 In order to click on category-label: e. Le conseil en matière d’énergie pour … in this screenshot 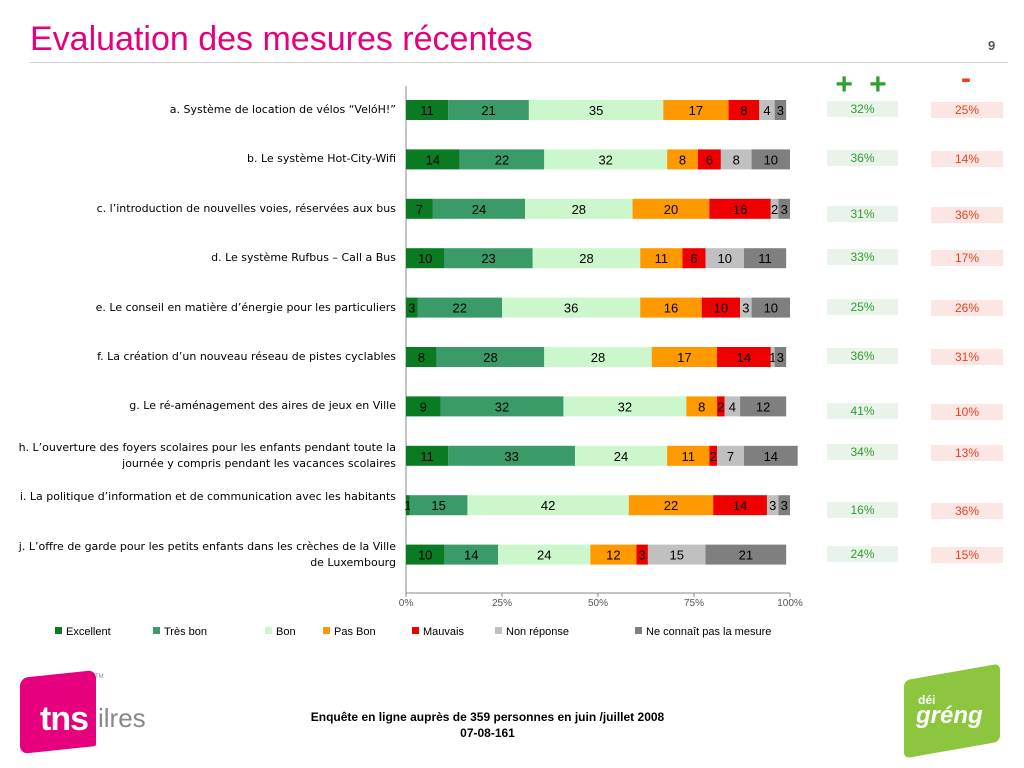, I will do `click(245, 307)`.